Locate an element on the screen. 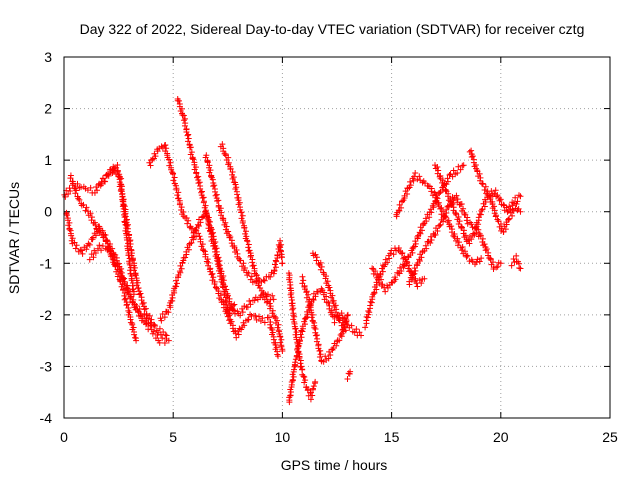 The image size is (640, 480). y-tick-label: -1 is located at coordinates (46, 263).